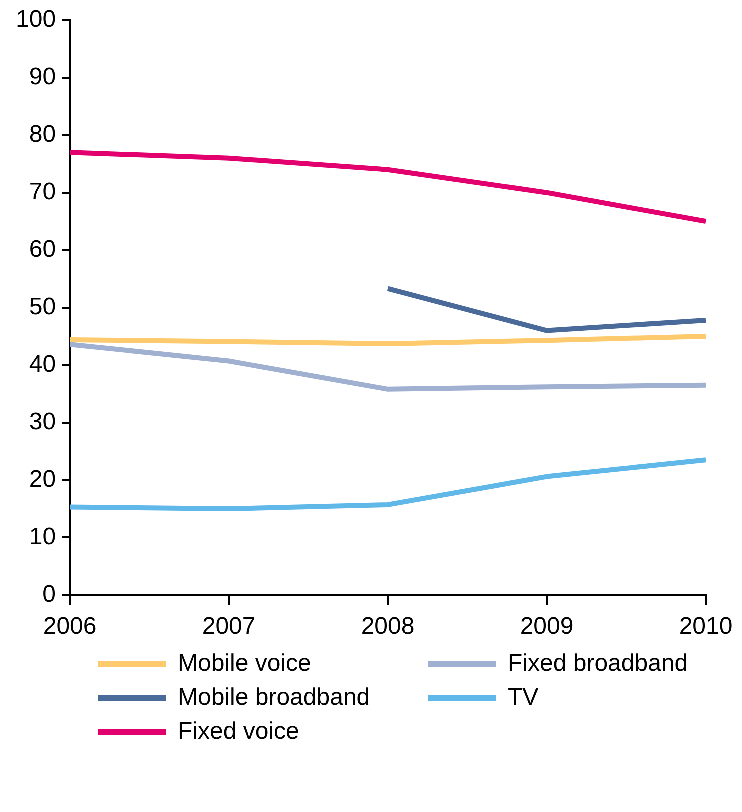 The width and height of the screenshot is (742, 812). What do you see at coordinates (42, 134) in the screenshot?
I see `y-tick-label: 80` at bounding box center [42, 134].